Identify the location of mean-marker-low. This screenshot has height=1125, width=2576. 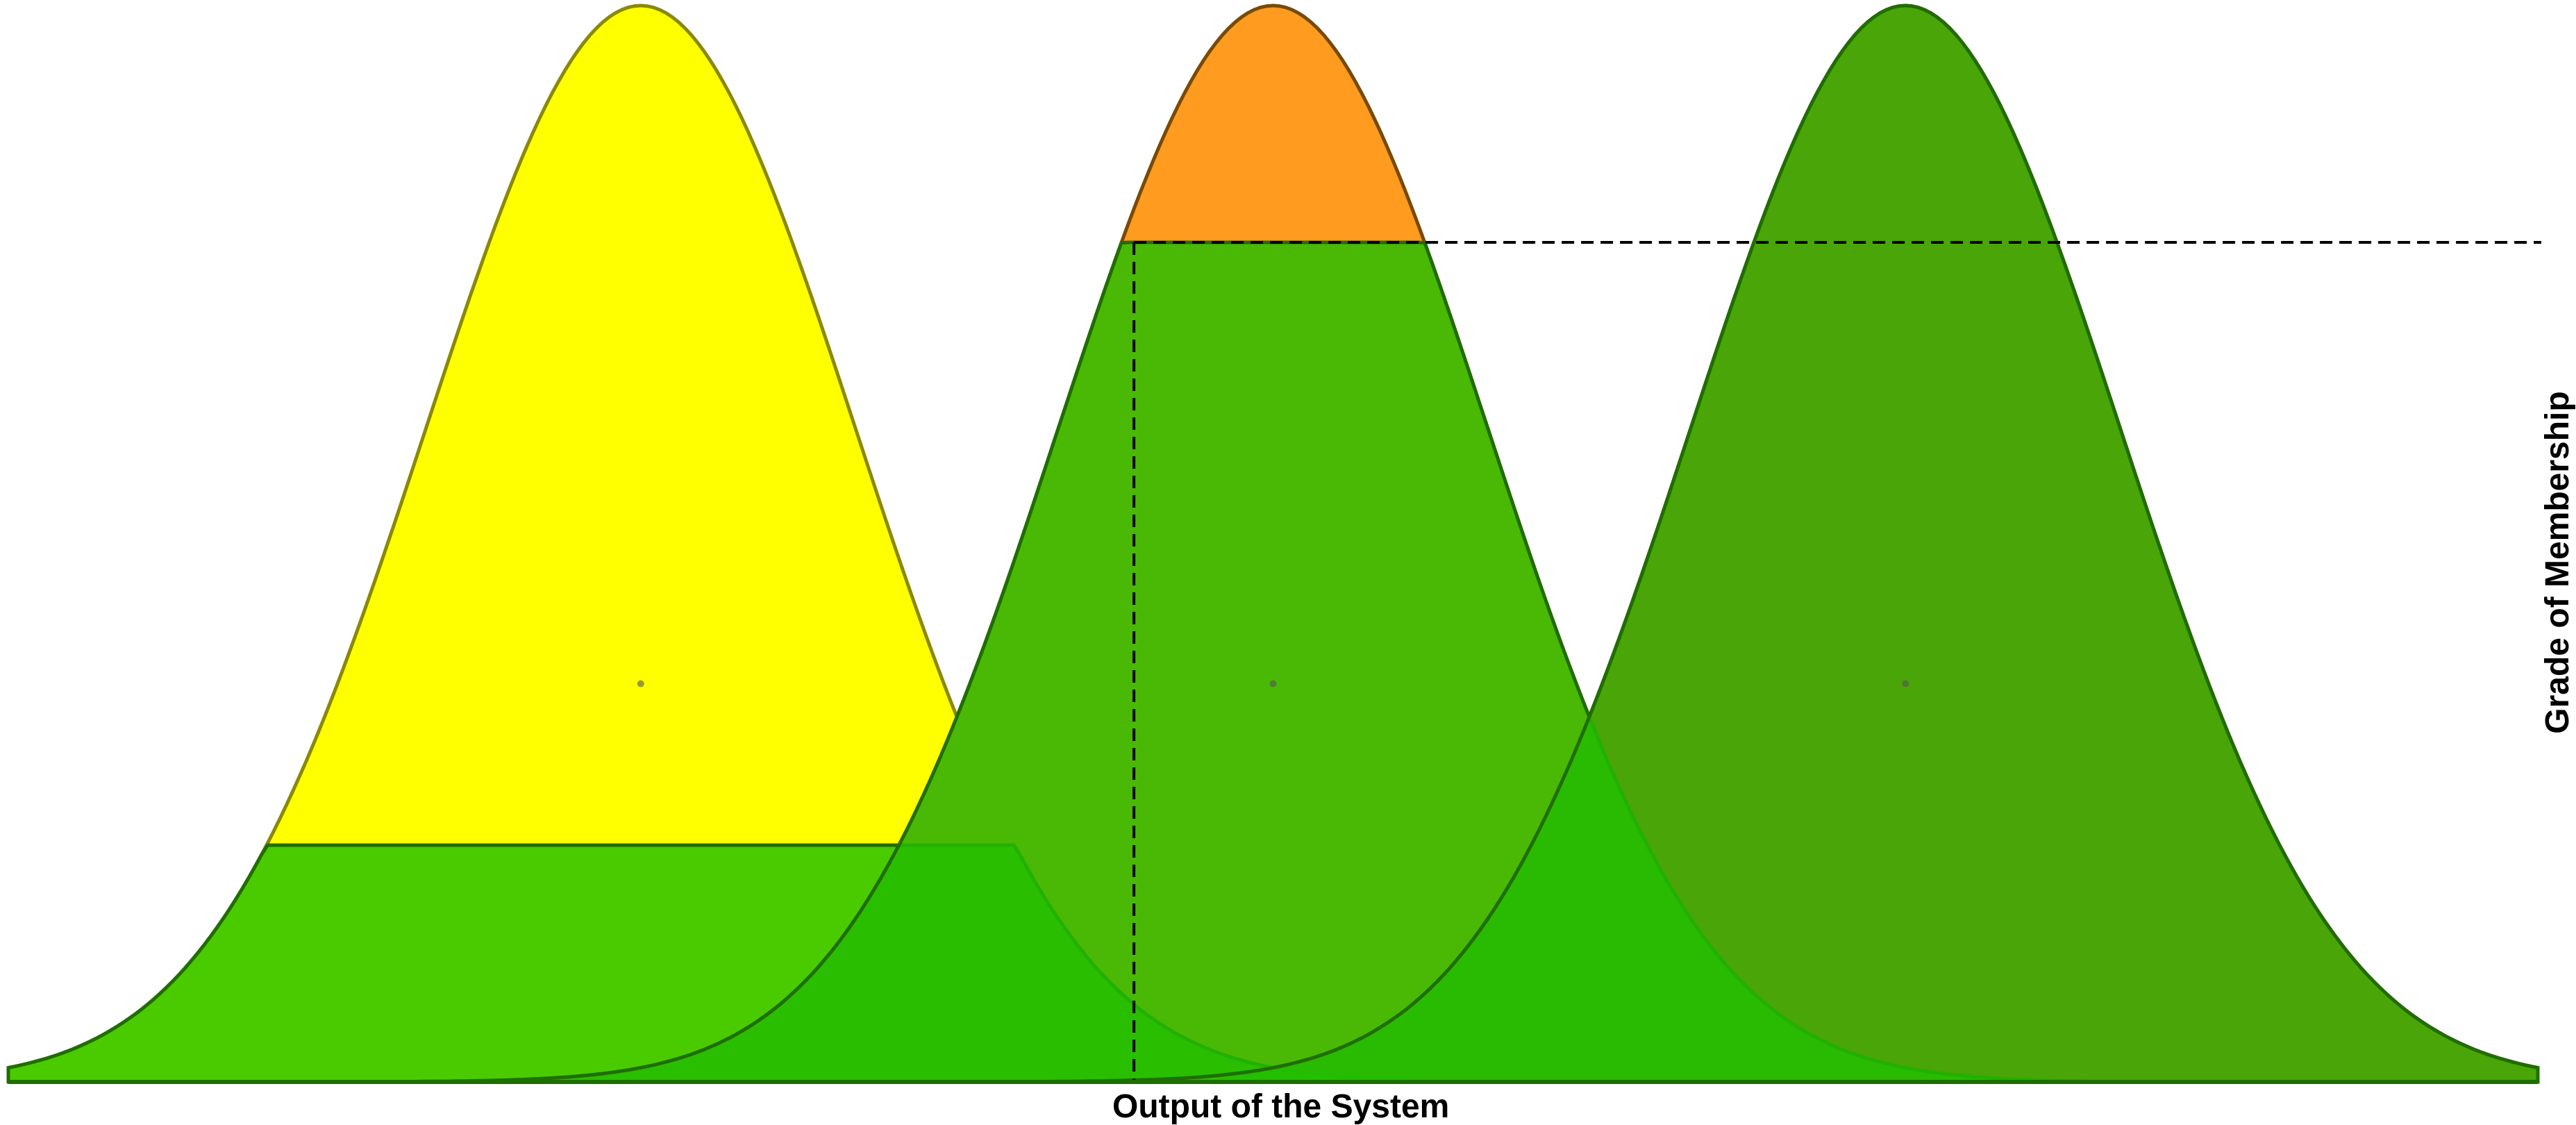
(640, 684).